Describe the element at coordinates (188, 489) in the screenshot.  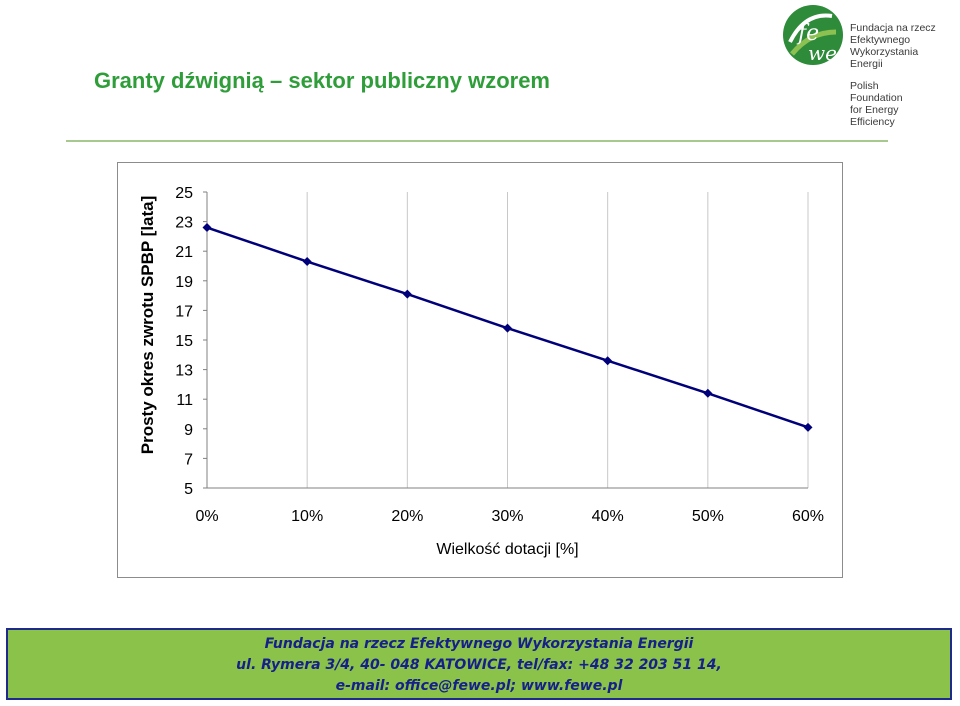
I see `y-tick-label: 5` at that location.